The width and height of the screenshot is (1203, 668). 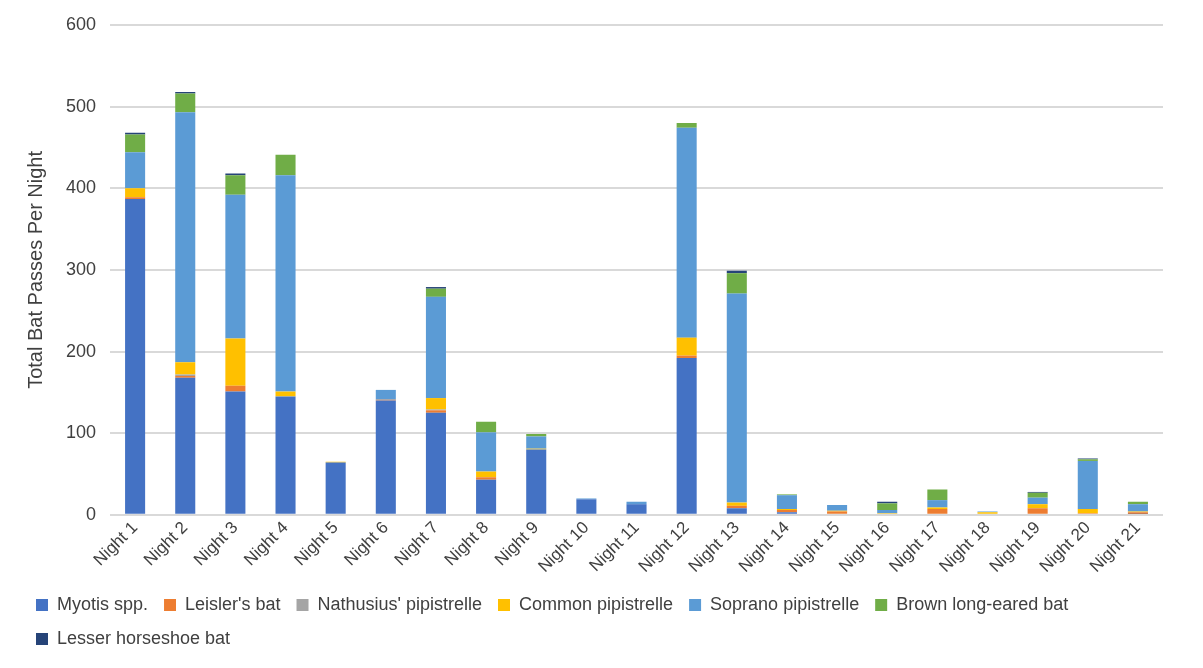 What do you see at coordinates (233, 603) in the screenshot?
I see `legend-label: Leisler's bat` at bounding box center [233, 603].